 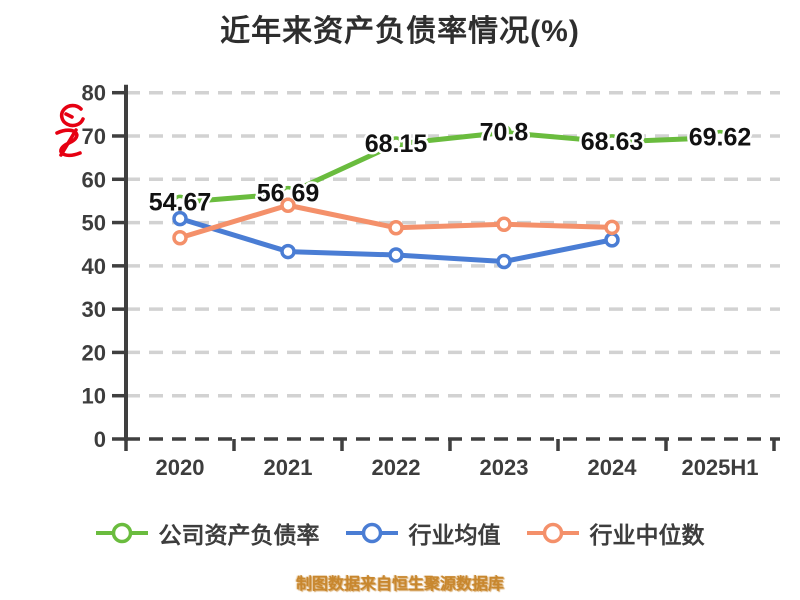 I want to click on x-axis-label: 2021, so click(x=288, y=467).